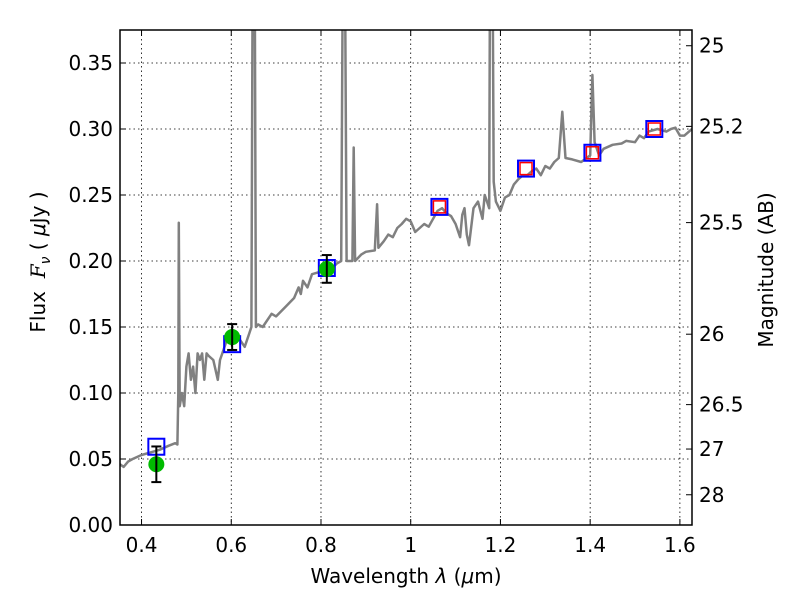  What do you see at coordinates (766, 269) in the screenshot?
I see `y2-axis-label: Magnitude (AB)` at bounding box center [766, 269].